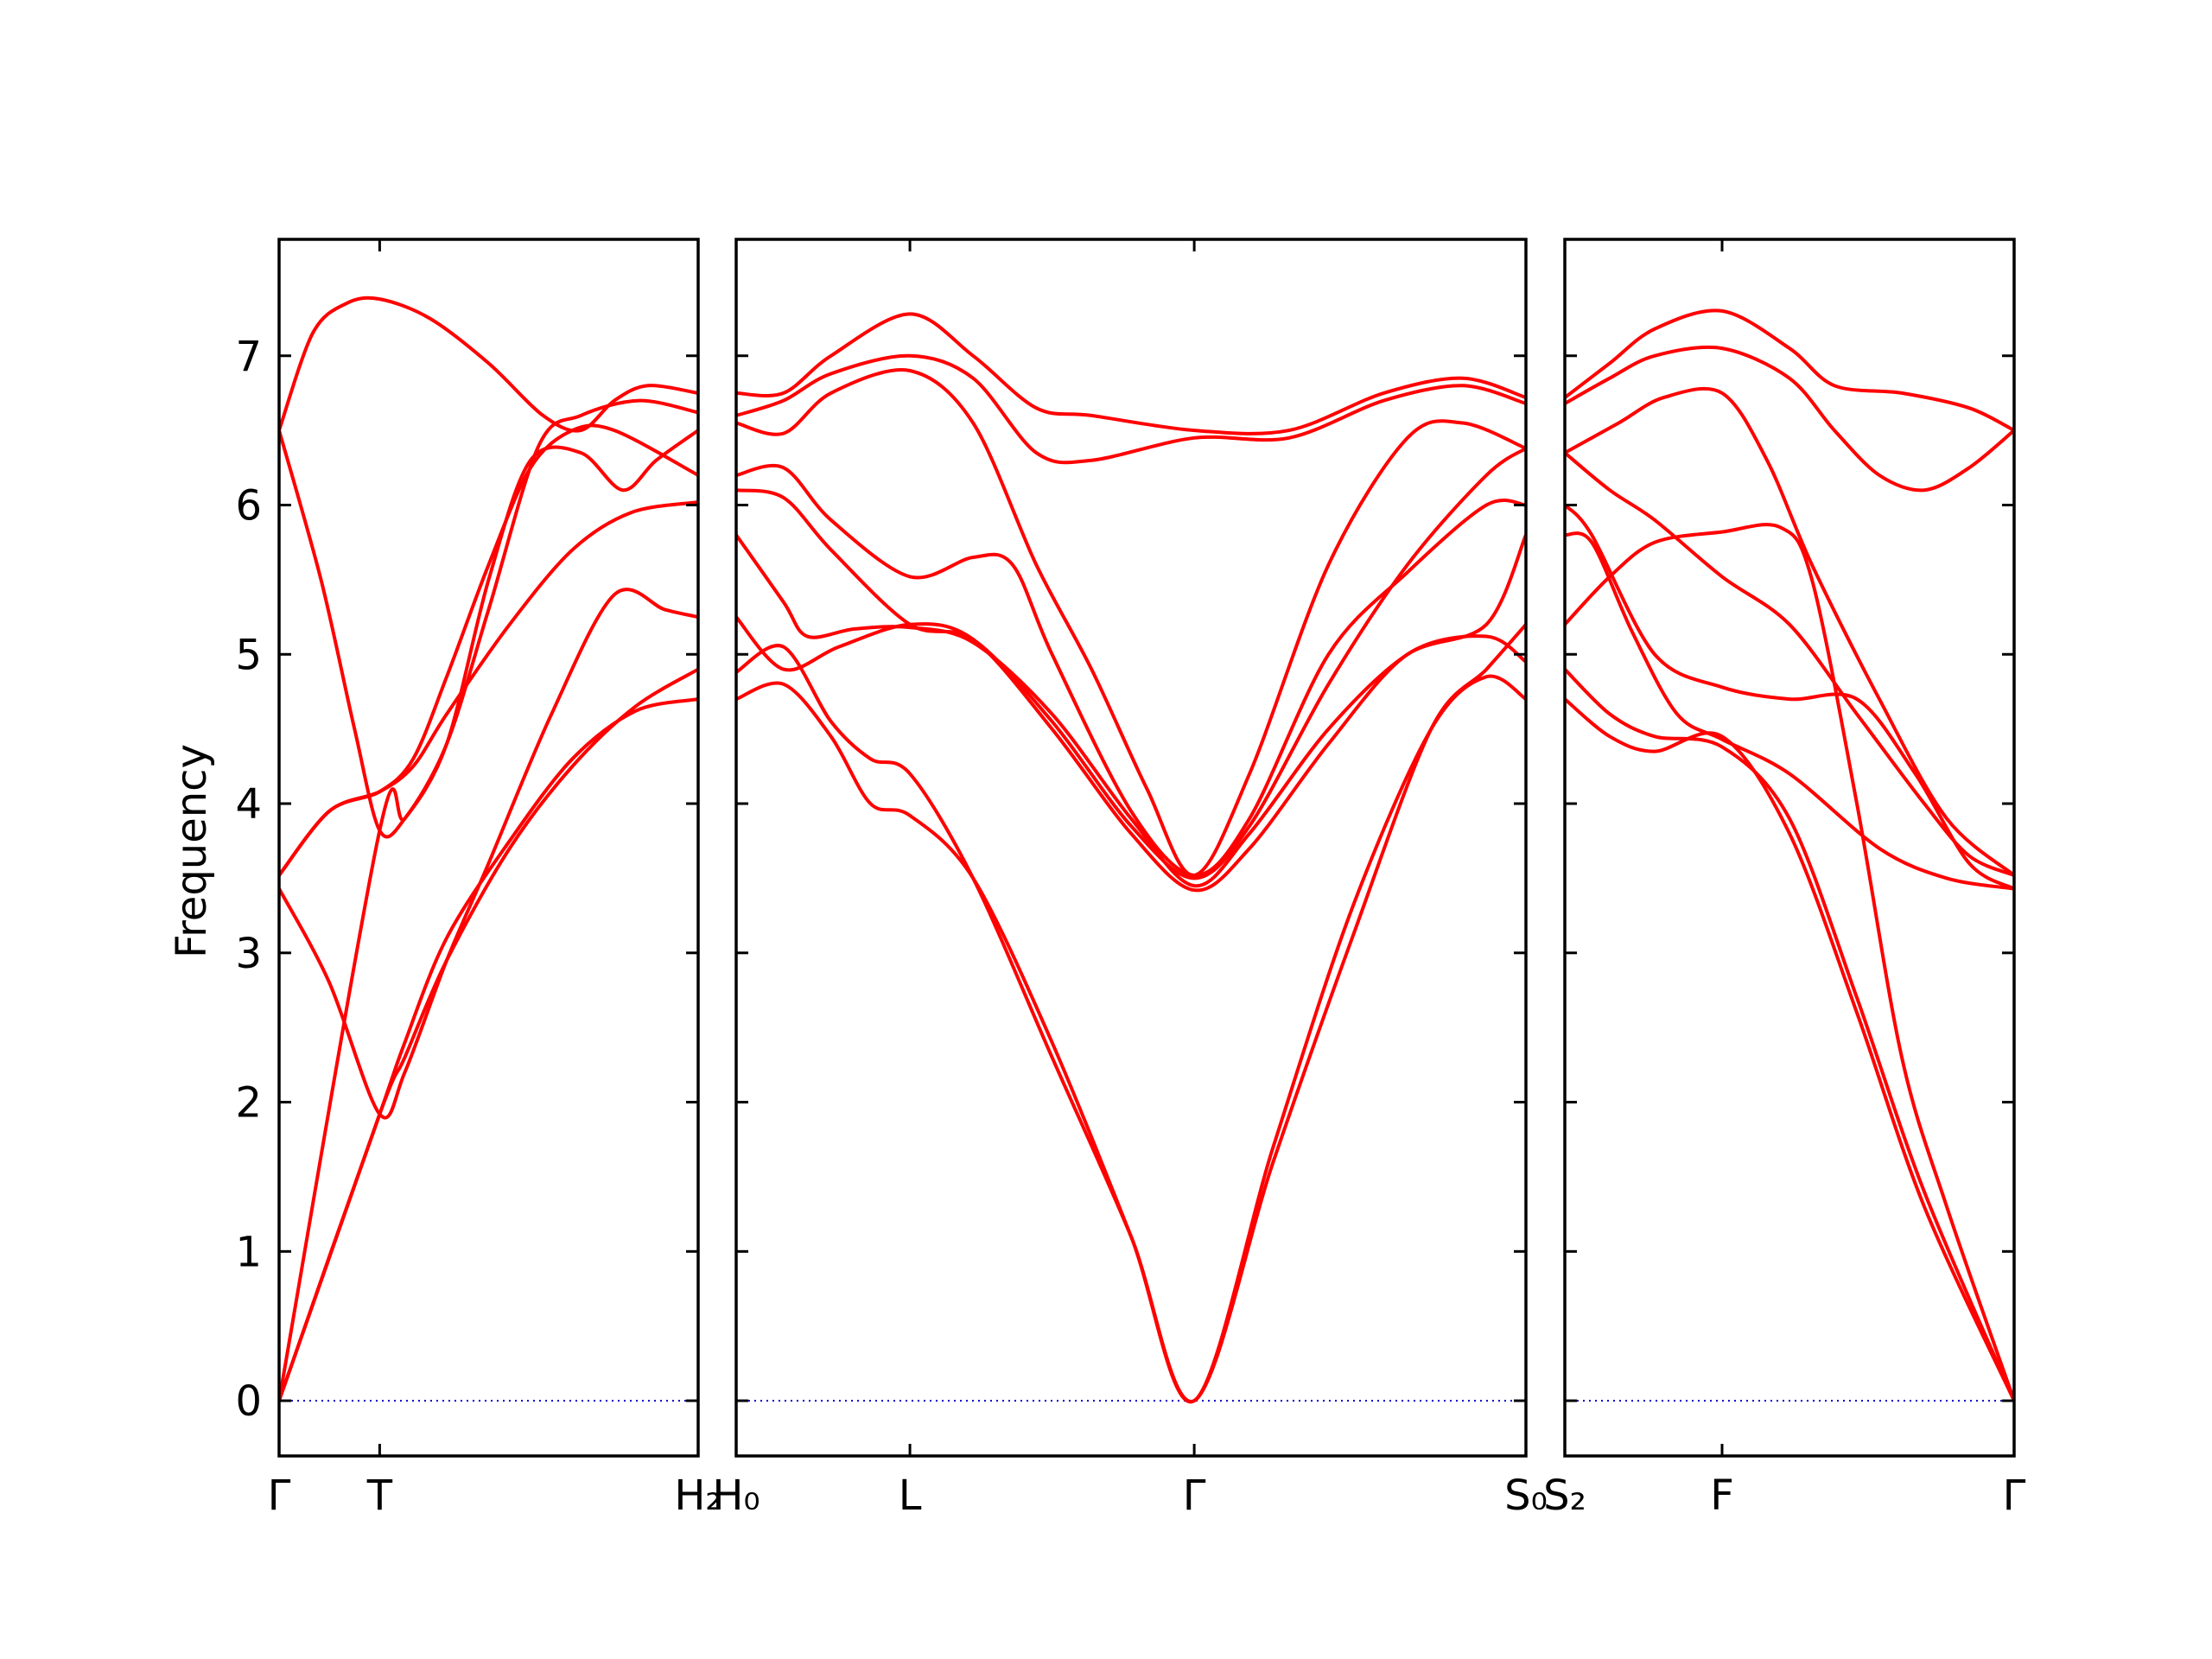 The image size is (2212, 1659). Describe the element at coordinates (697, 1495) in the screenshot. I see `x-tick-label: H₂` at that location.